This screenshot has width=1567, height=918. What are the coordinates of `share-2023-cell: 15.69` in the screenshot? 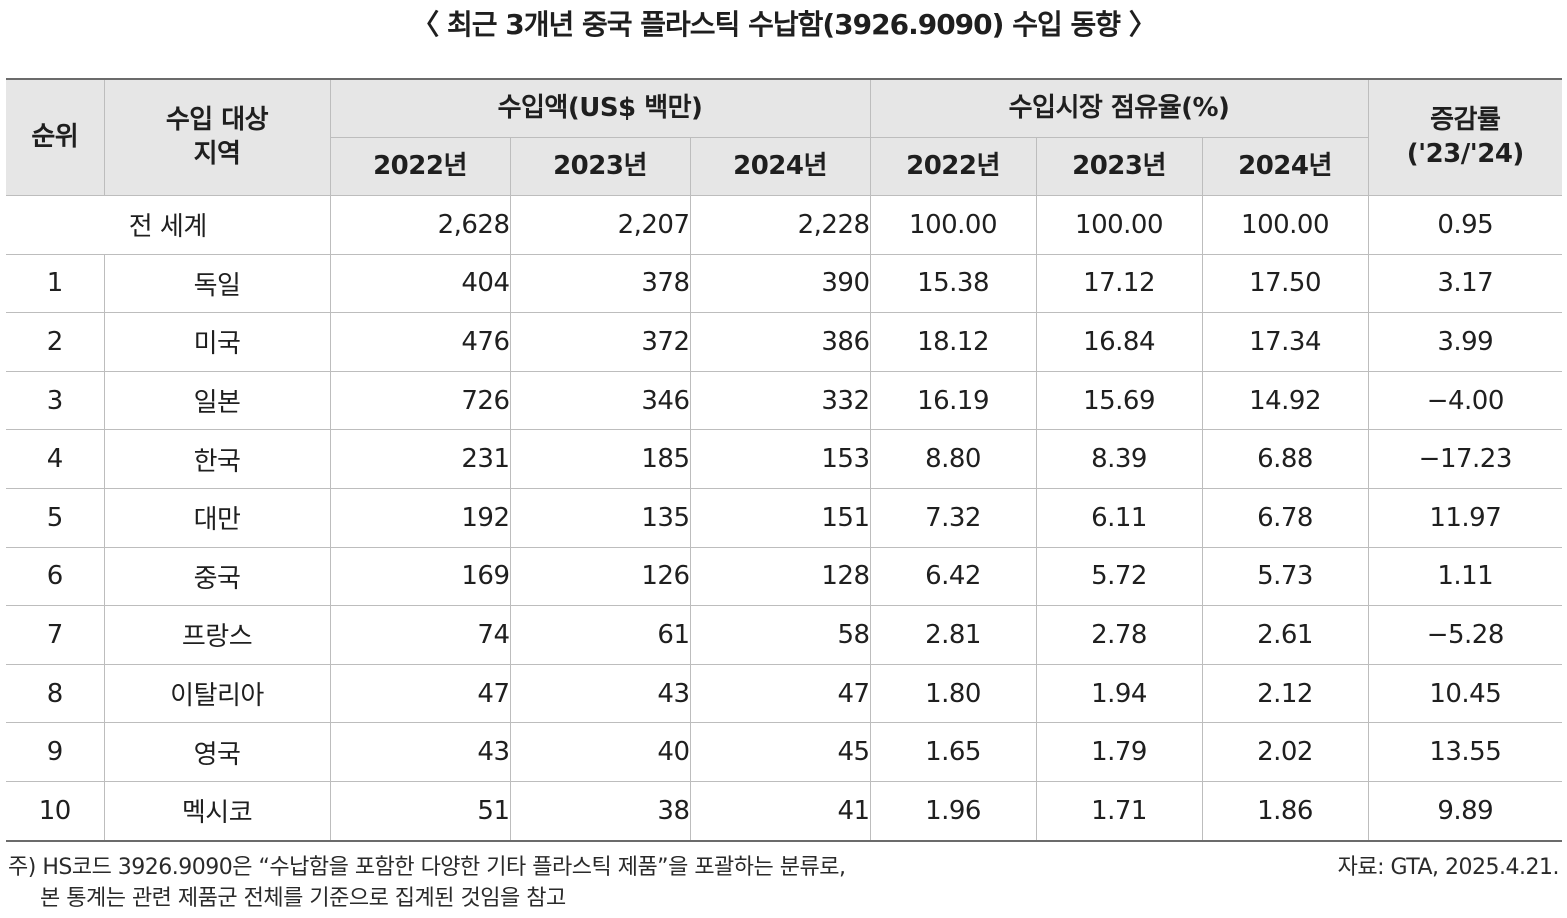 It's located at (1119, 400).